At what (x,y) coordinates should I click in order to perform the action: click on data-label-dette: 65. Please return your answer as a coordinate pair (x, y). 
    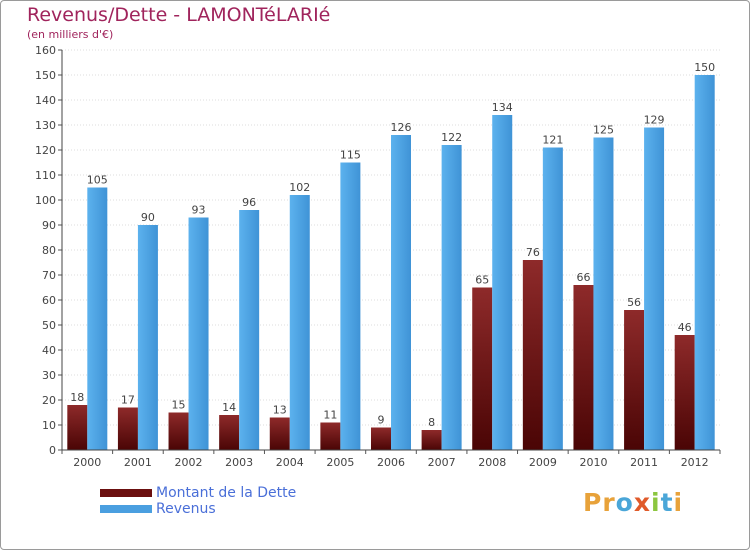
    Looking at the image, I should click on (482, 280).